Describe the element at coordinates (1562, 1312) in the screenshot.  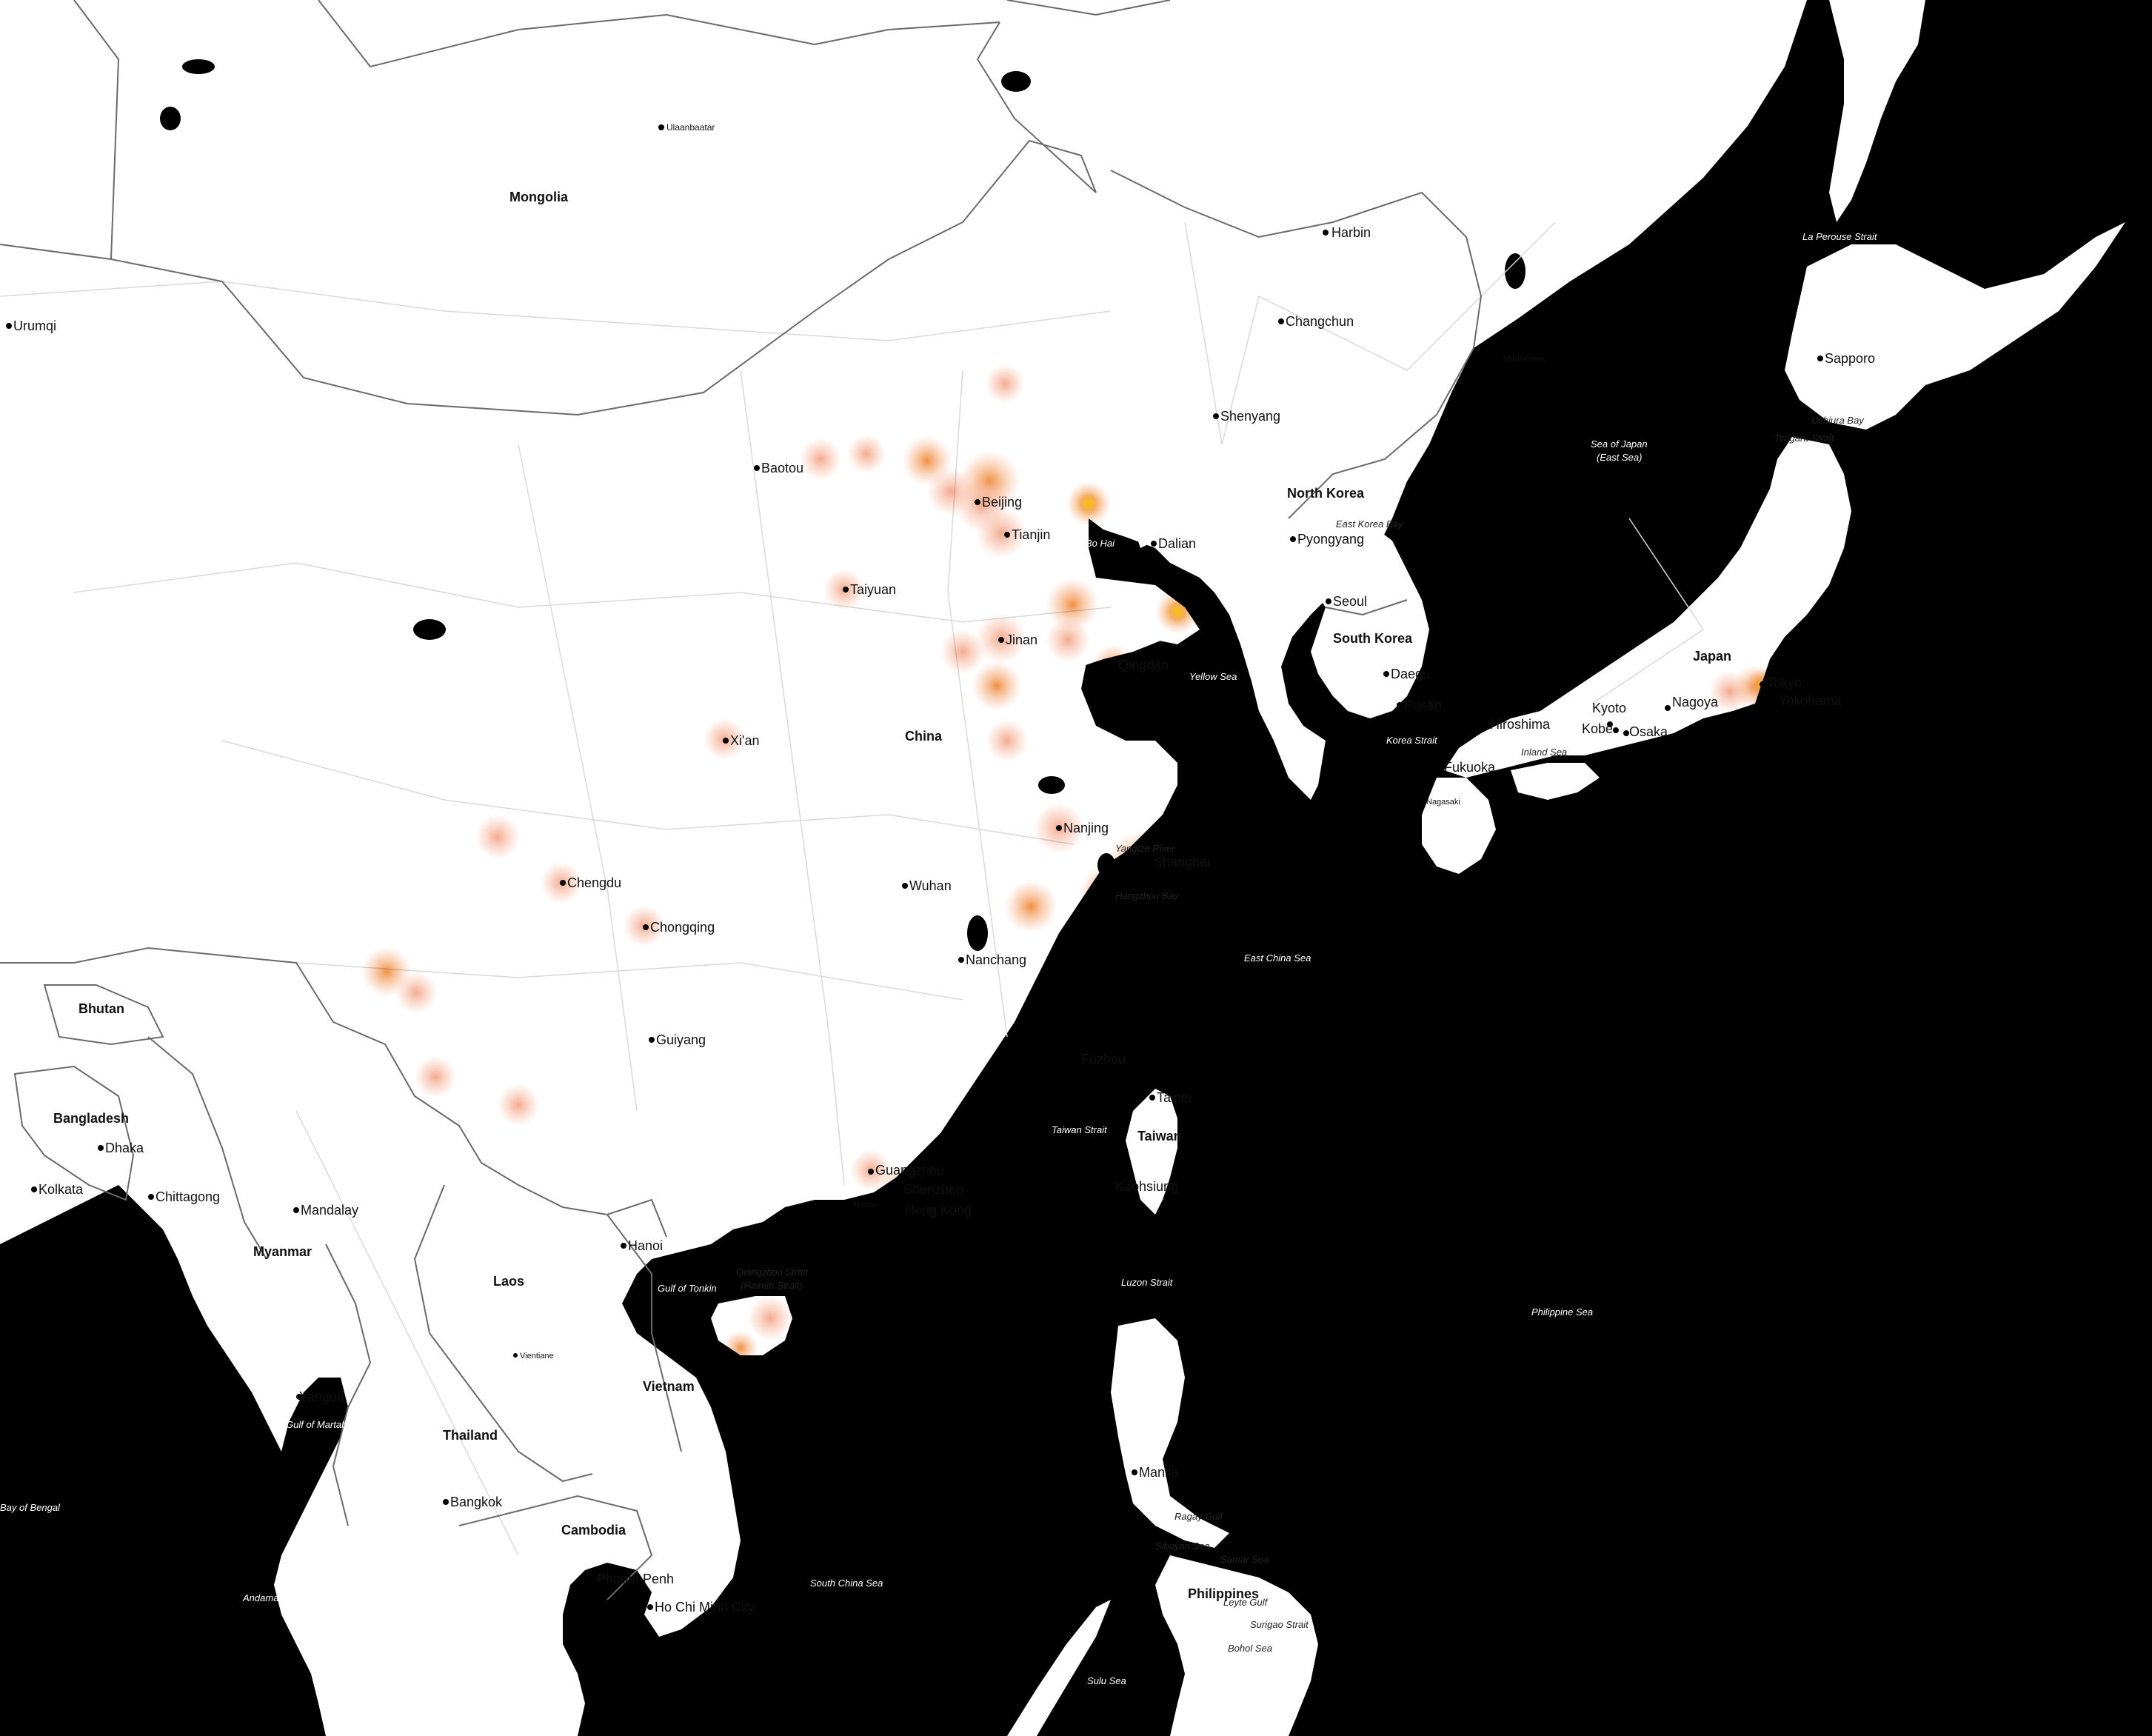
I see `sea-label: Philippine Sea` at that location.